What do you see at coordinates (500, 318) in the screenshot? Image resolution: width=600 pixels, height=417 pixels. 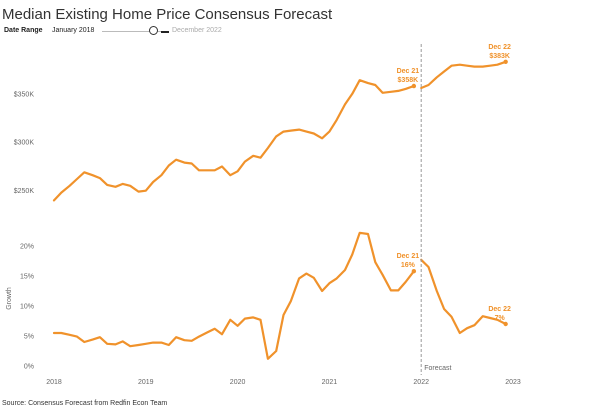 I see `annotation-label: 7%` at bounding box center [500, 318].